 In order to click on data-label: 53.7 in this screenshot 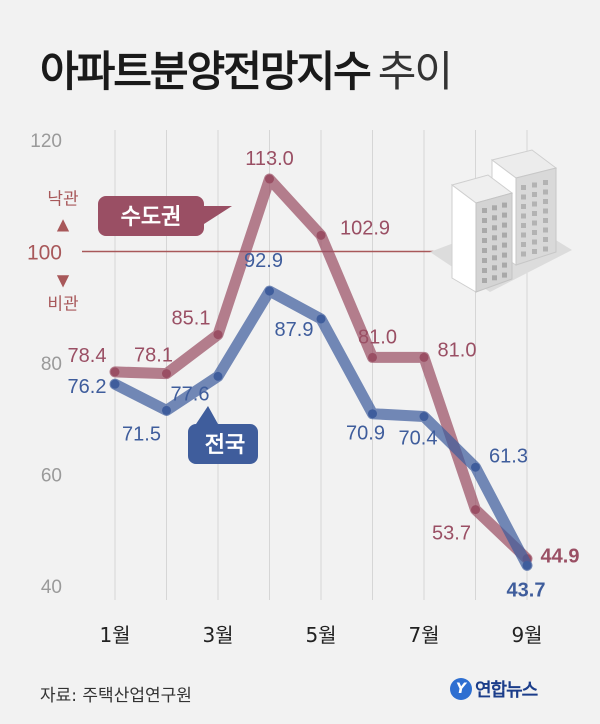, I will do `click(451, 534)`.